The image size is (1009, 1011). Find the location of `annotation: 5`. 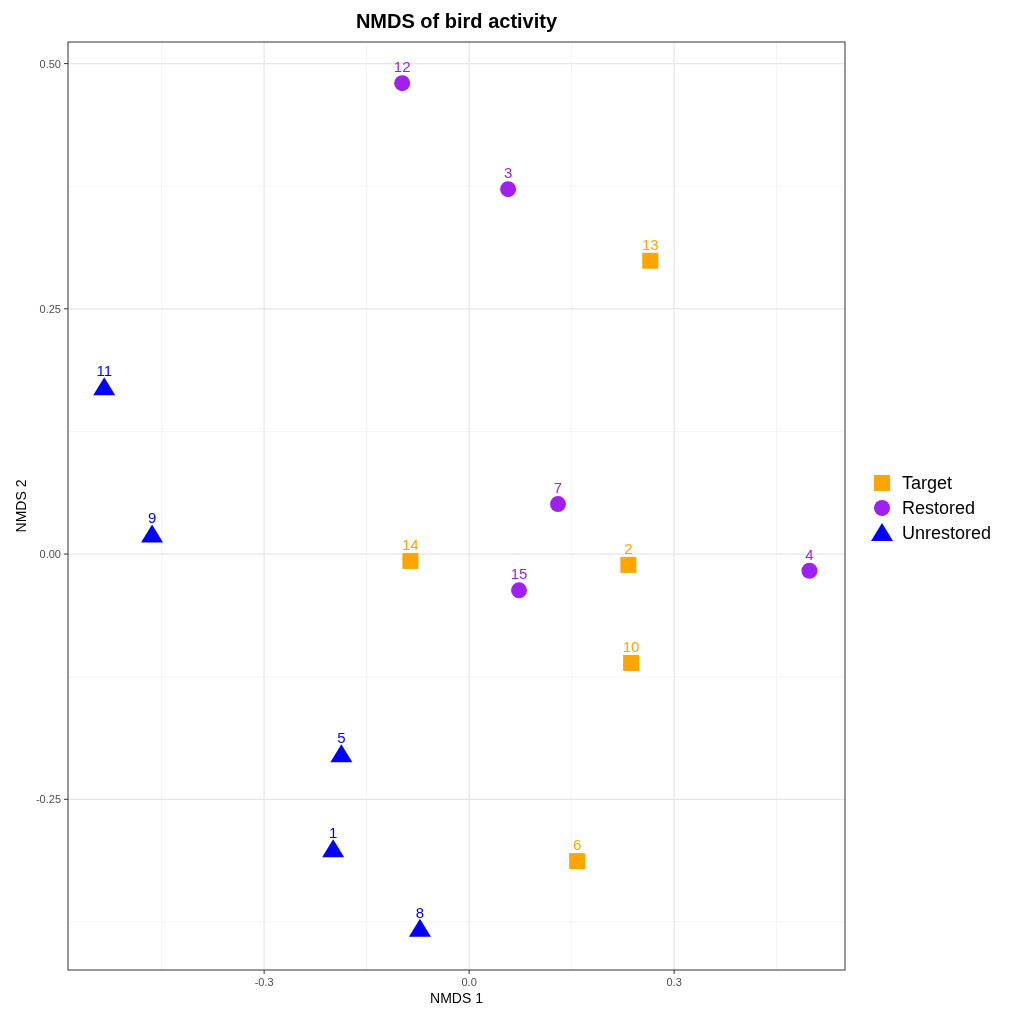

annotation: 5 is located at coordinates (341, 738).